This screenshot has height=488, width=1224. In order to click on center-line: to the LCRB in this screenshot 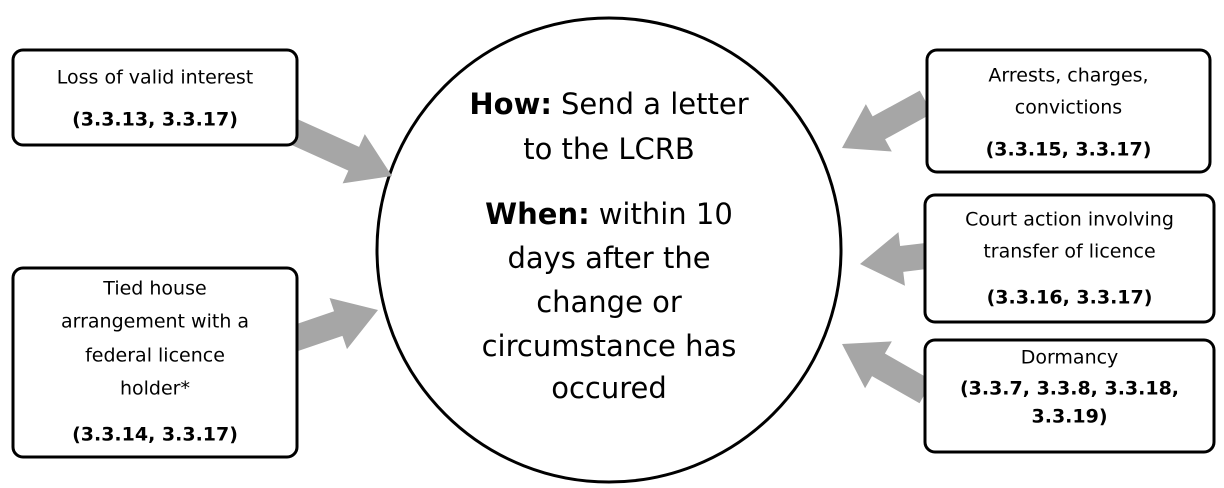, I will do `click(609, 149)`.